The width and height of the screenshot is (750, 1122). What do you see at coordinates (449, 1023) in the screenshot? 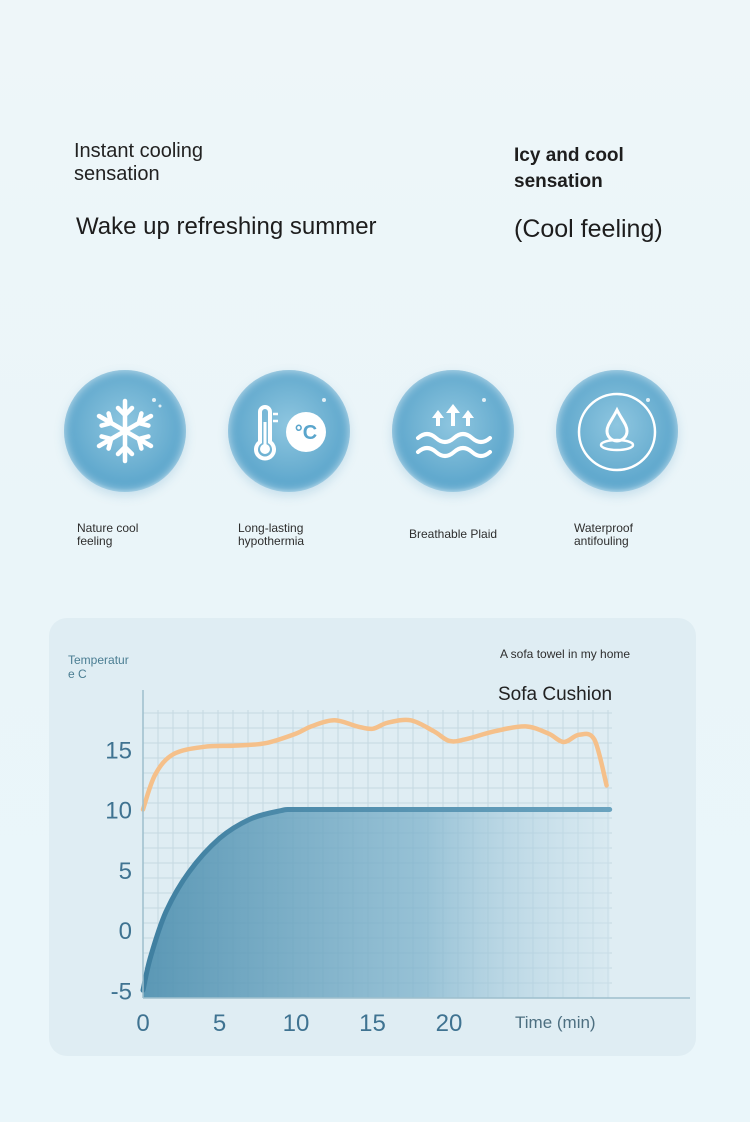
I see `x-tick-label: 20` at bounding box center [449, 1023].